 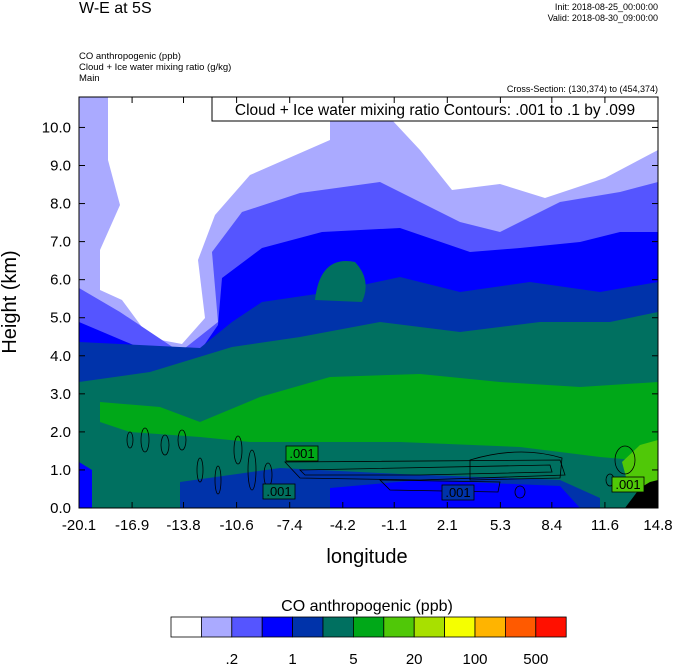 What do you see at coordinates (237, 525) in the screenshot?
I see `x-tick-label: -10.6` at bounding box center [237, 525].